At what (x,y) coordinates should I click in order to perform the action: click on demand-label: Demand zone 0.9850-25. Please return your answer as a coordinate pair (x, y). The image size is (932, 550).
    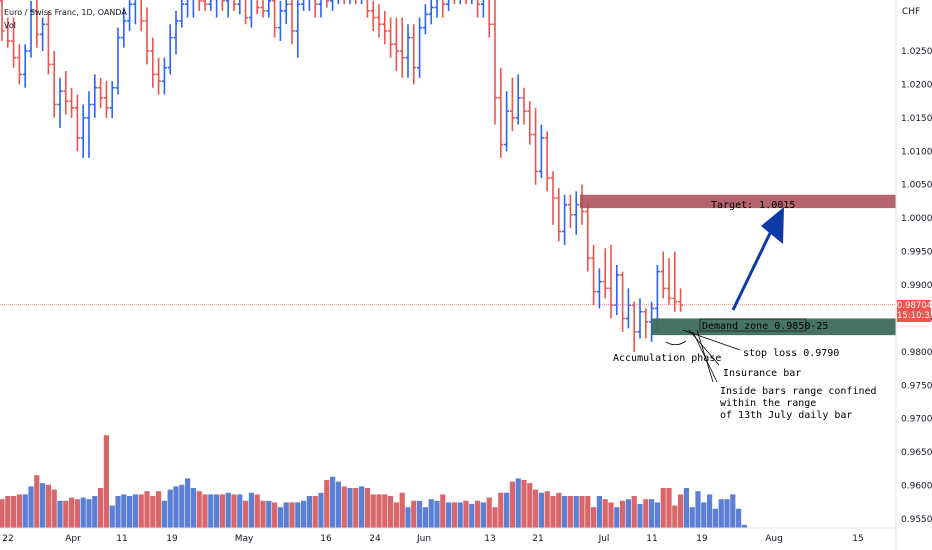
    Looking at the image, I should click on (765, 326).